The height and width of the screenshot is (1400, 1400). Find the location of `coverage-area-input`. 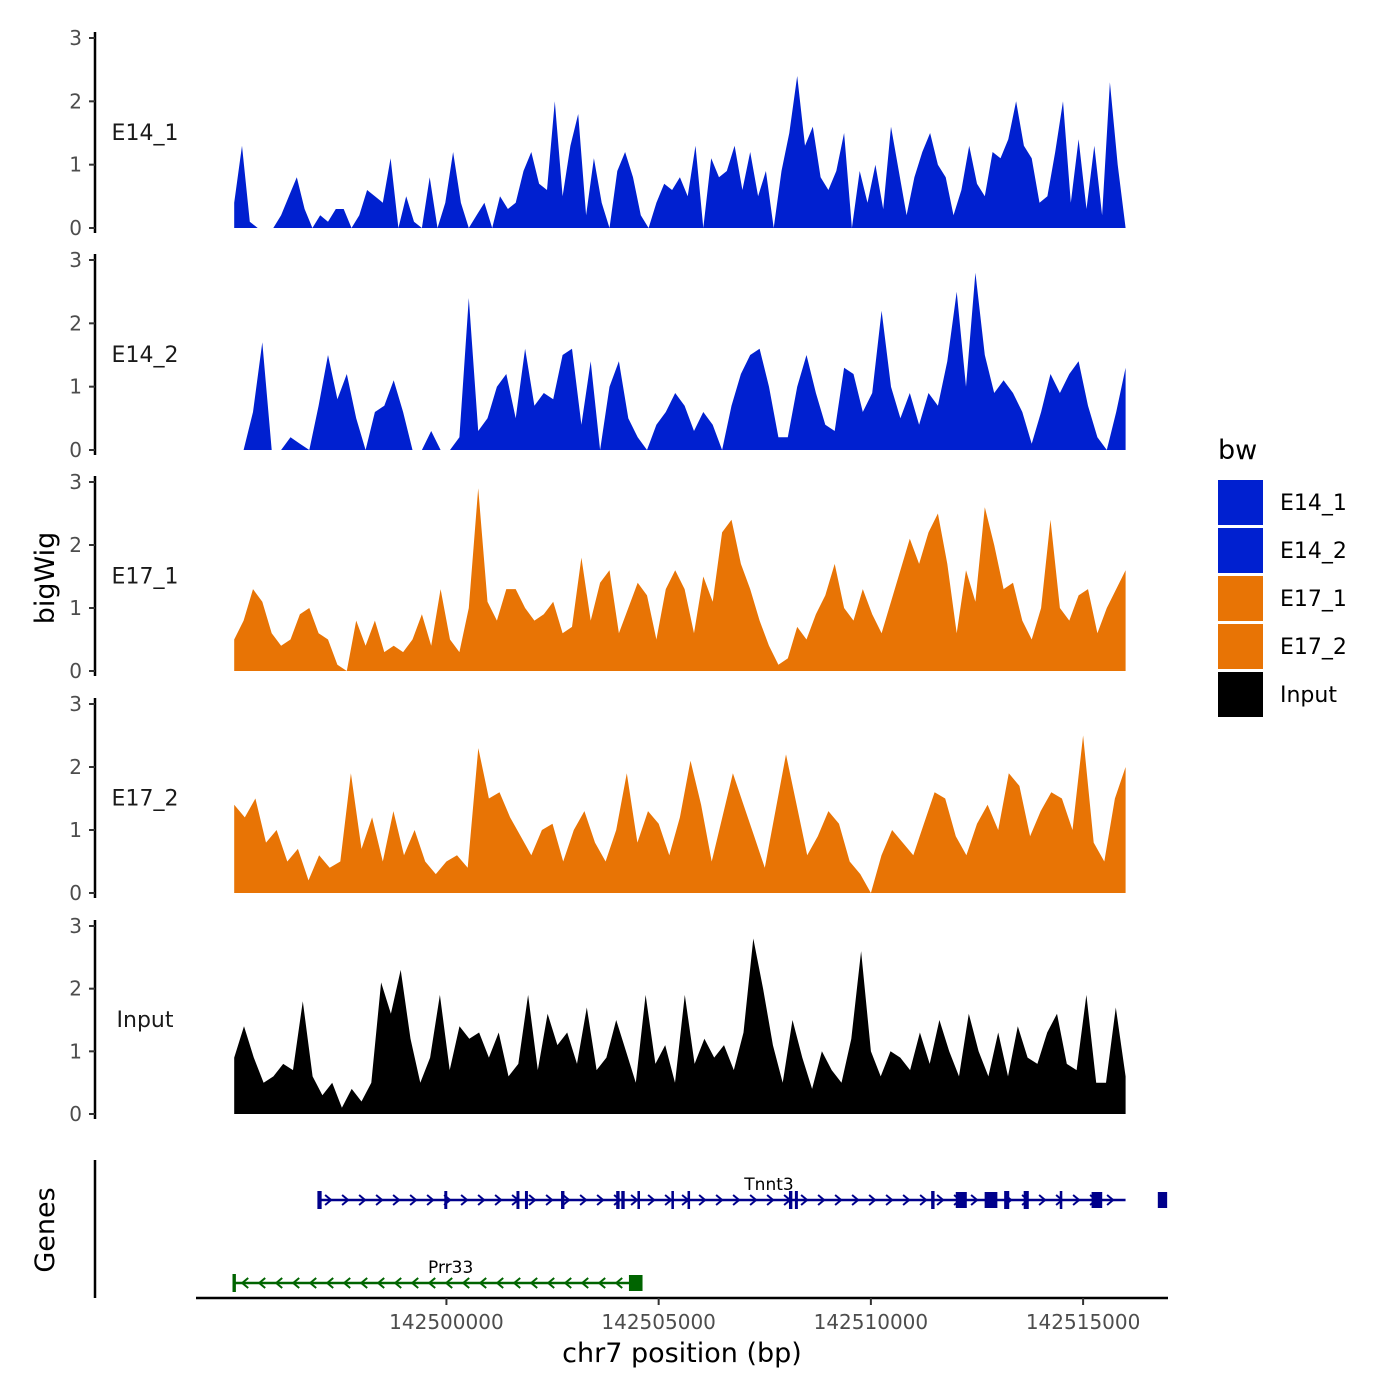

coverage-area-input is located at coordinates (680, 1026).